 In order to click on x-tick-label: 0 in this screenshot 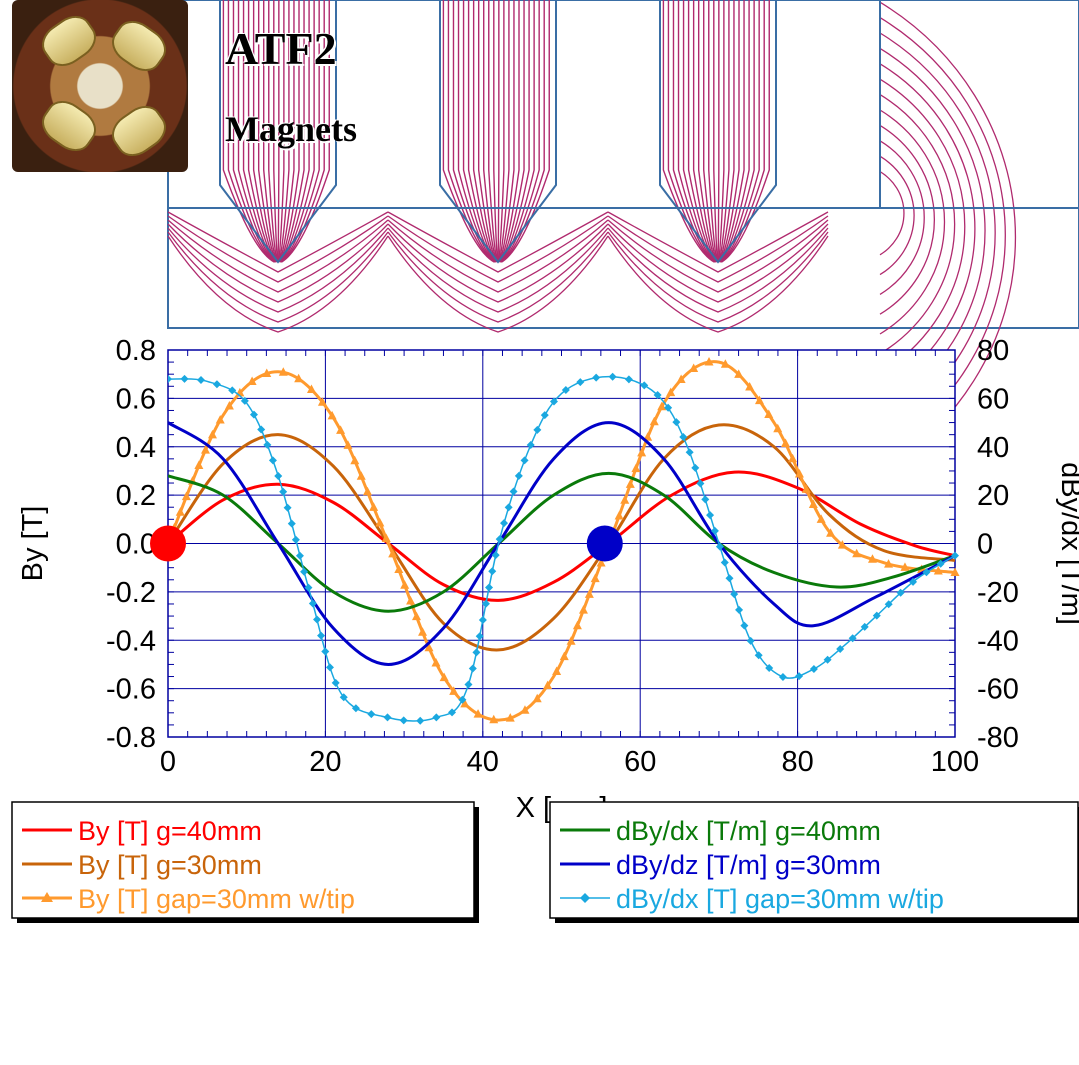, I will do `click(168, 762)`.